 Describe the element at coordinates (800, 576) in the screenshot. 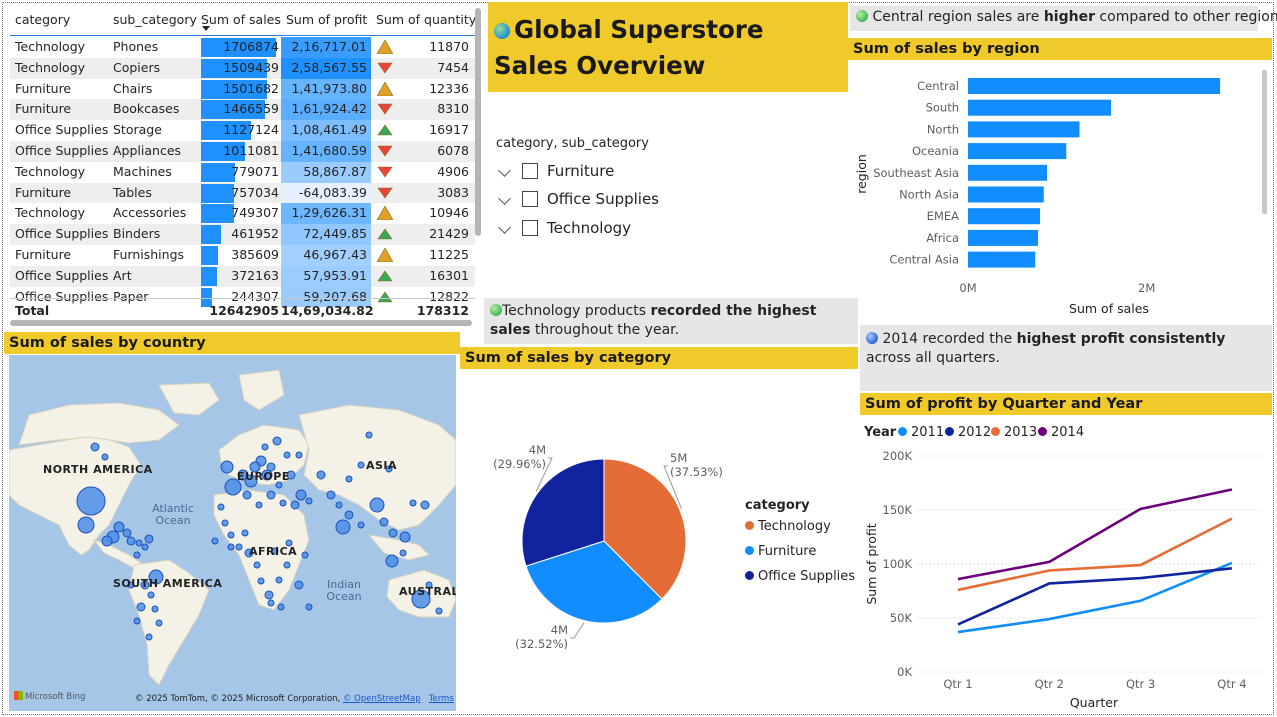

I see `pie-legend-office-supplies: Office Supplies` at that location.